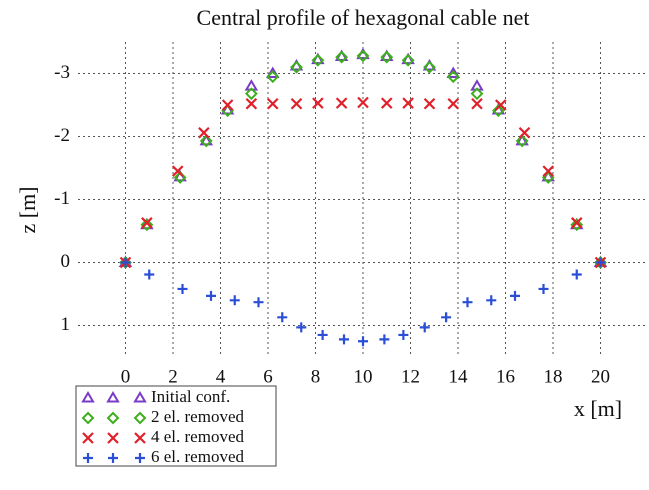 Image resolution: width=649 pixels, height=490 pixels. What do you see at coordinates (66, 261) in the screenshot?
I see `y-tick-label: 0` at bounding box center [66, 261].